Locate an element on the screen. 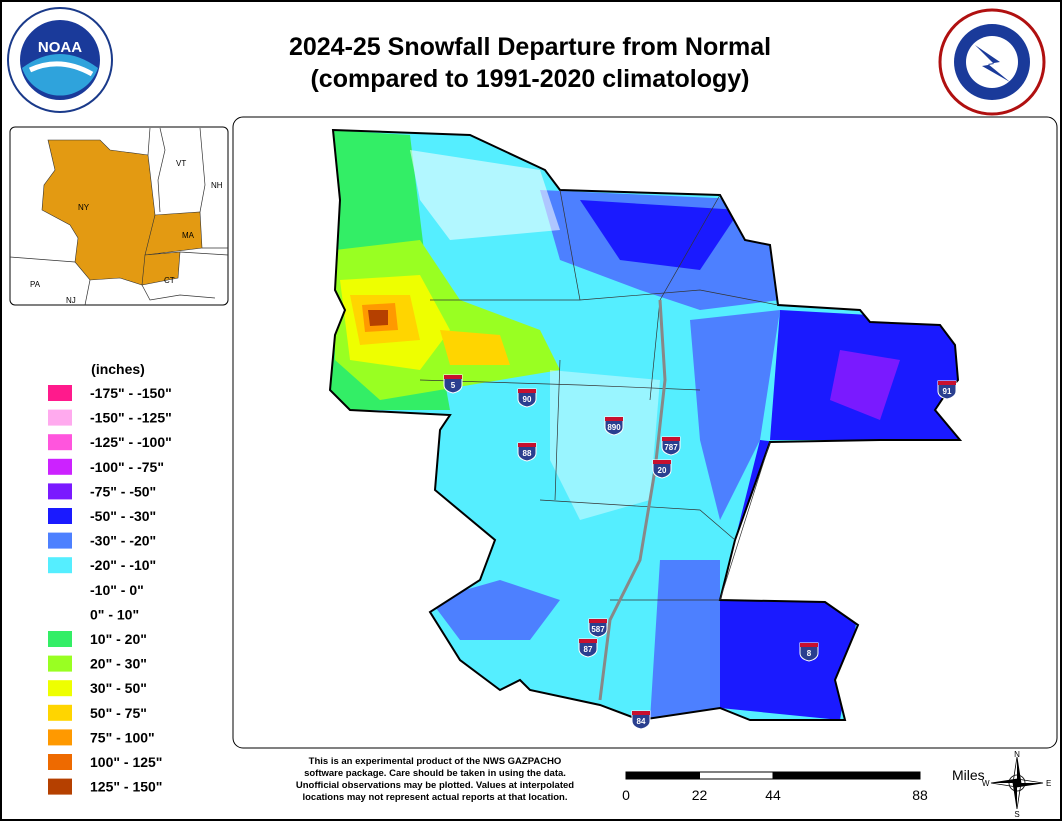 This screenshot has width=1062, height=821. subtitle: (compared to 1991-2020 climatology) is located at coordinates (529, 79).